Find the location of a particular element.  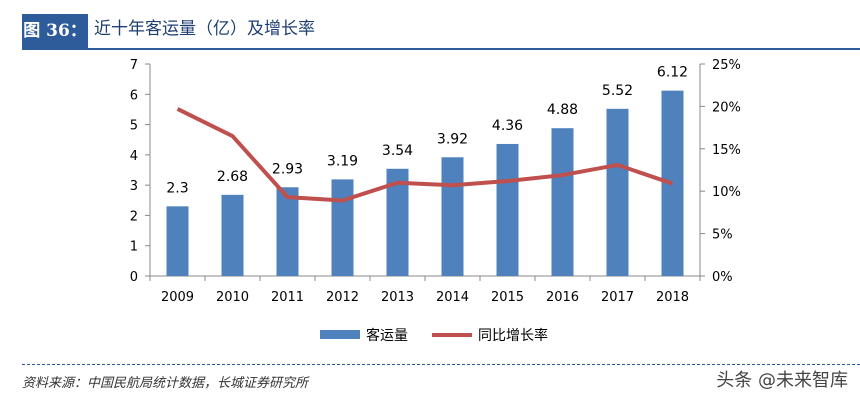

data-label: 4.36 is located at coordinates (507, 126).